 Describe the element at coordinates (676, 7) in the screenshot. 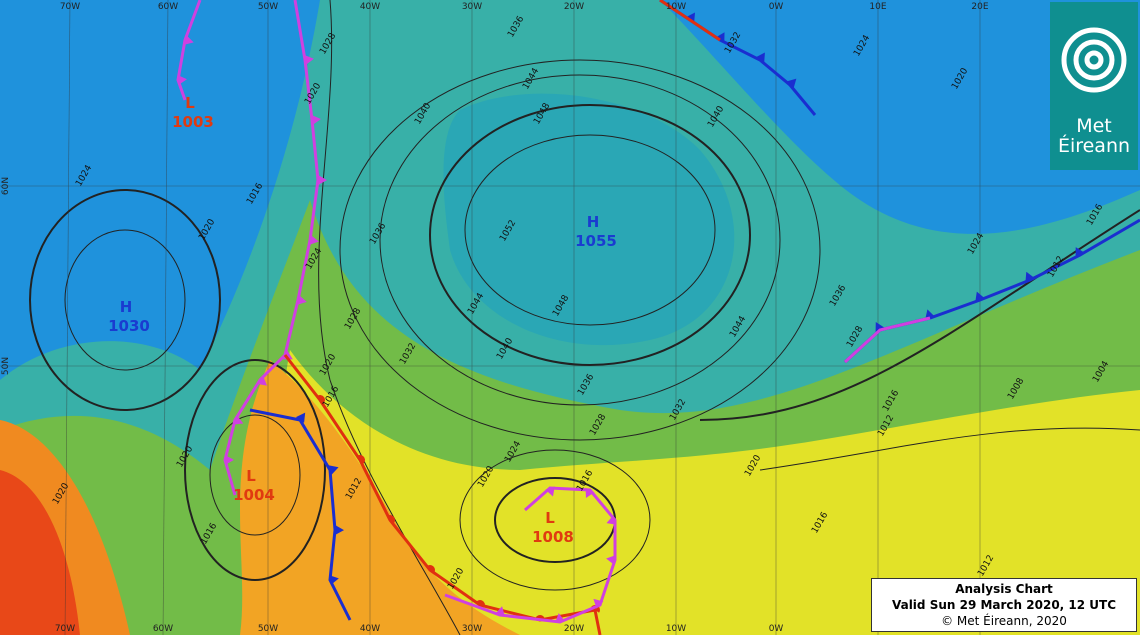

I see `lon-label-top: 10W` at that location.